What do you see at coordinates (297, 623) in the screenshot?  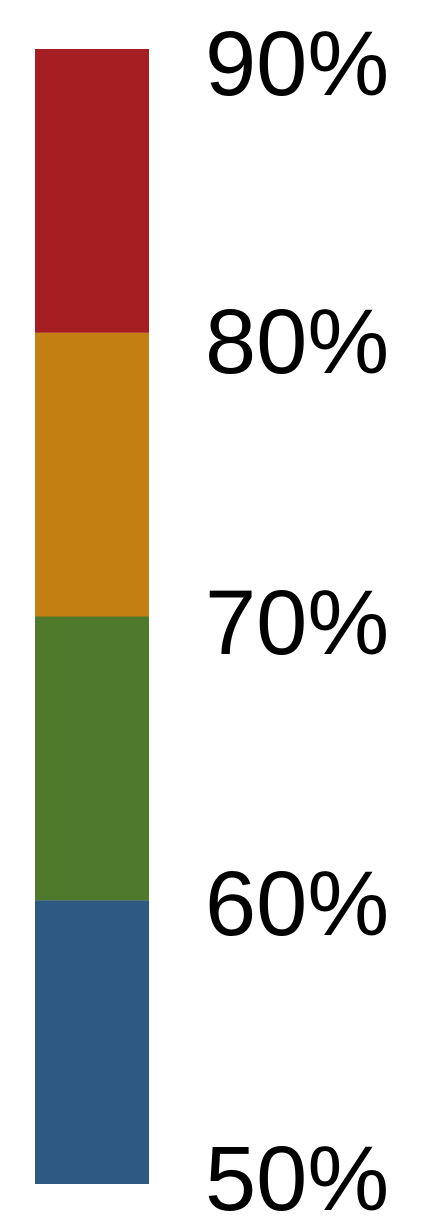 I see `tick-label-70: 70%` at bounding box center [297, 623].